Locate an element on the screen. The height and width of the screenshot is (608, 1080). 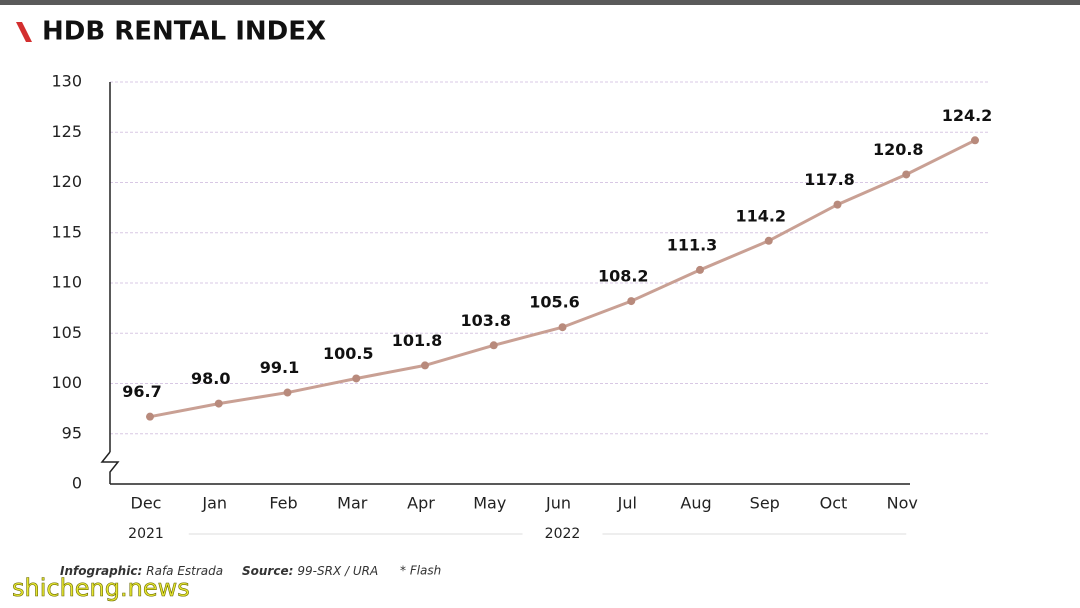
data-label: 98.0 is located at coordinates (210, 378).